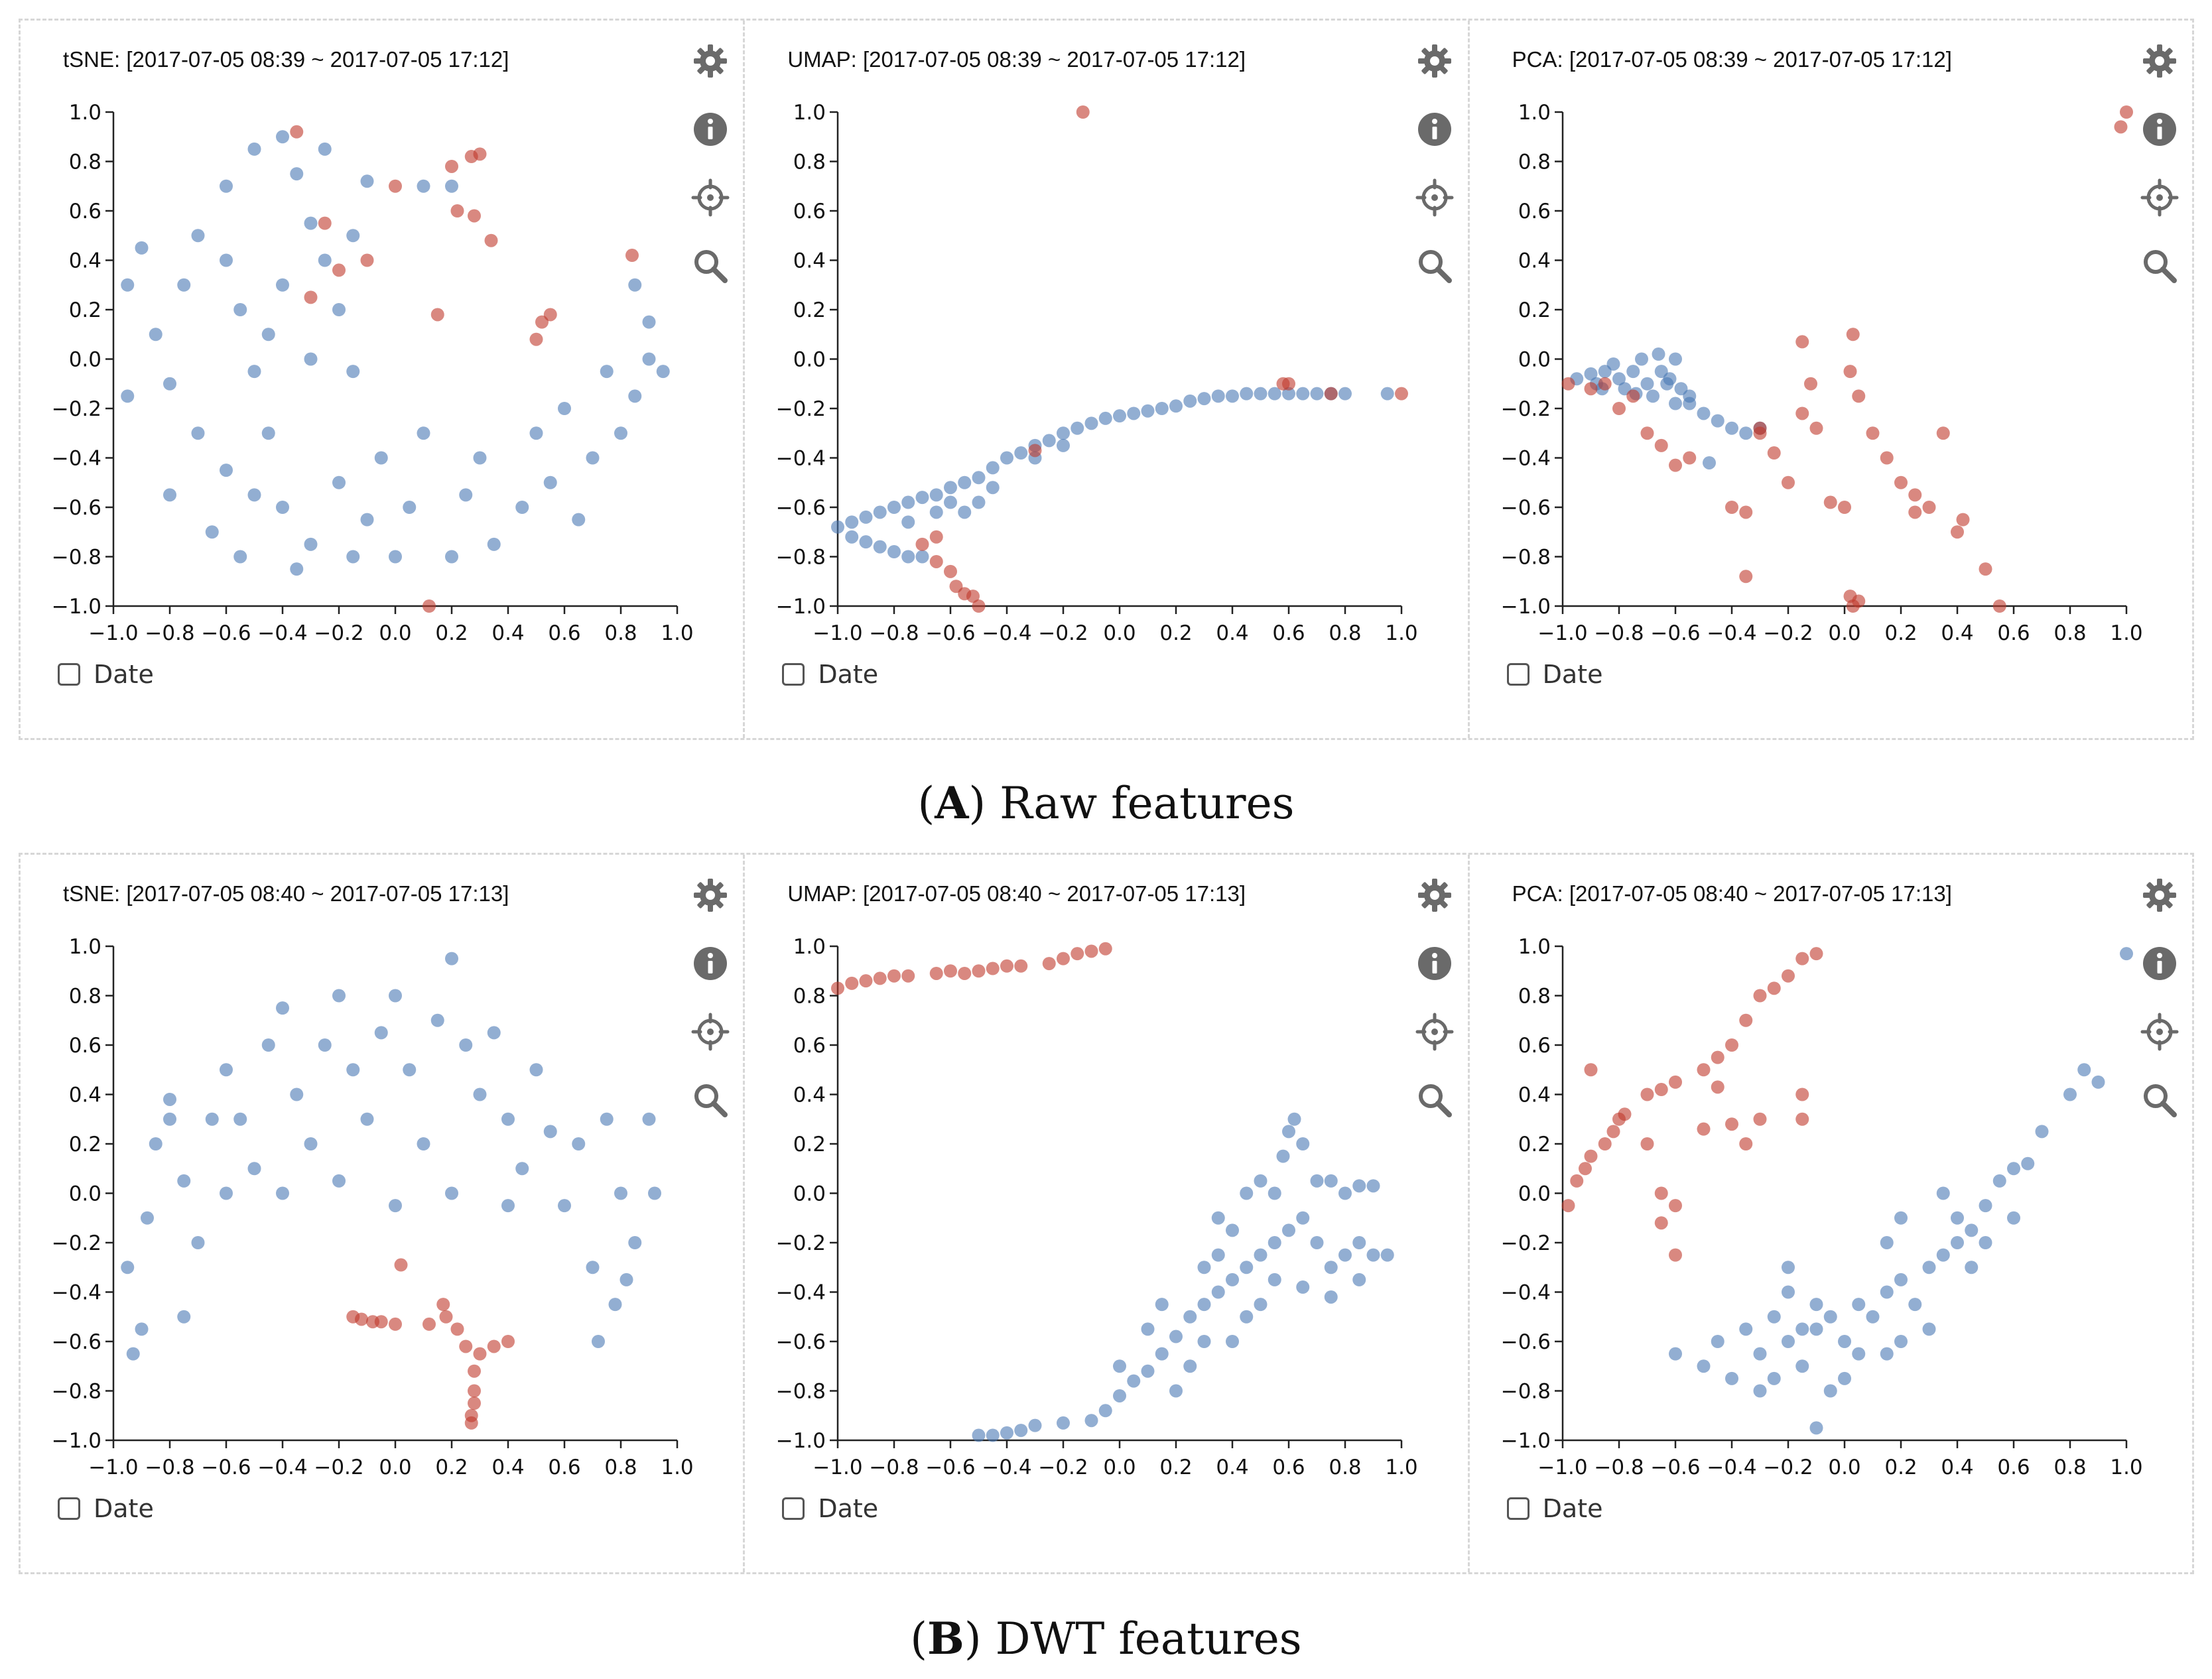  What do you see at coordinates (1289, 633) in the screenshot?
I see `x-tick-label: 0.6` at bounding box center [1289, 633].